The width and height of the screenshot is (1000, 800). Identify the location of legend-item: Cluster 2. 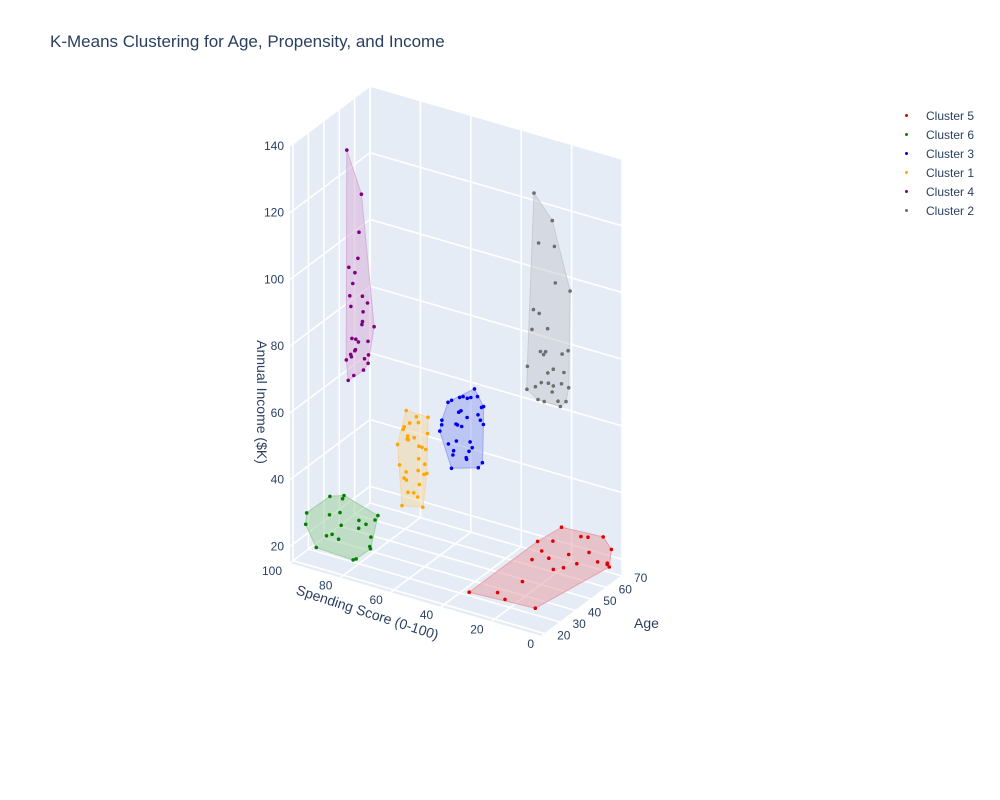
(936, 210).